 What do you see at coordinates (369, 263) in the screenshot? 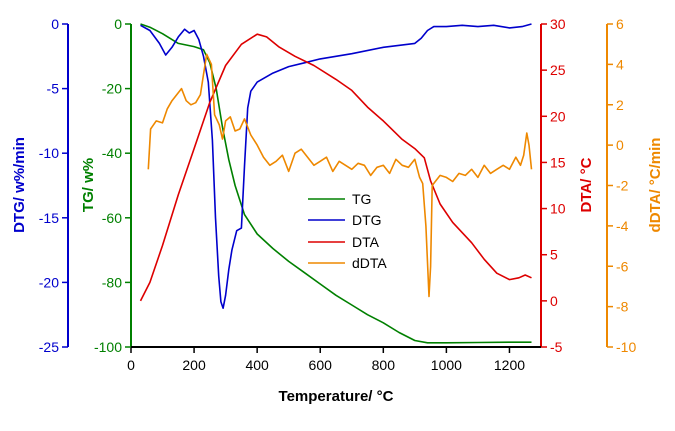
I see `legend-label-ddta: dDTA` at bounding box center [369, 263].